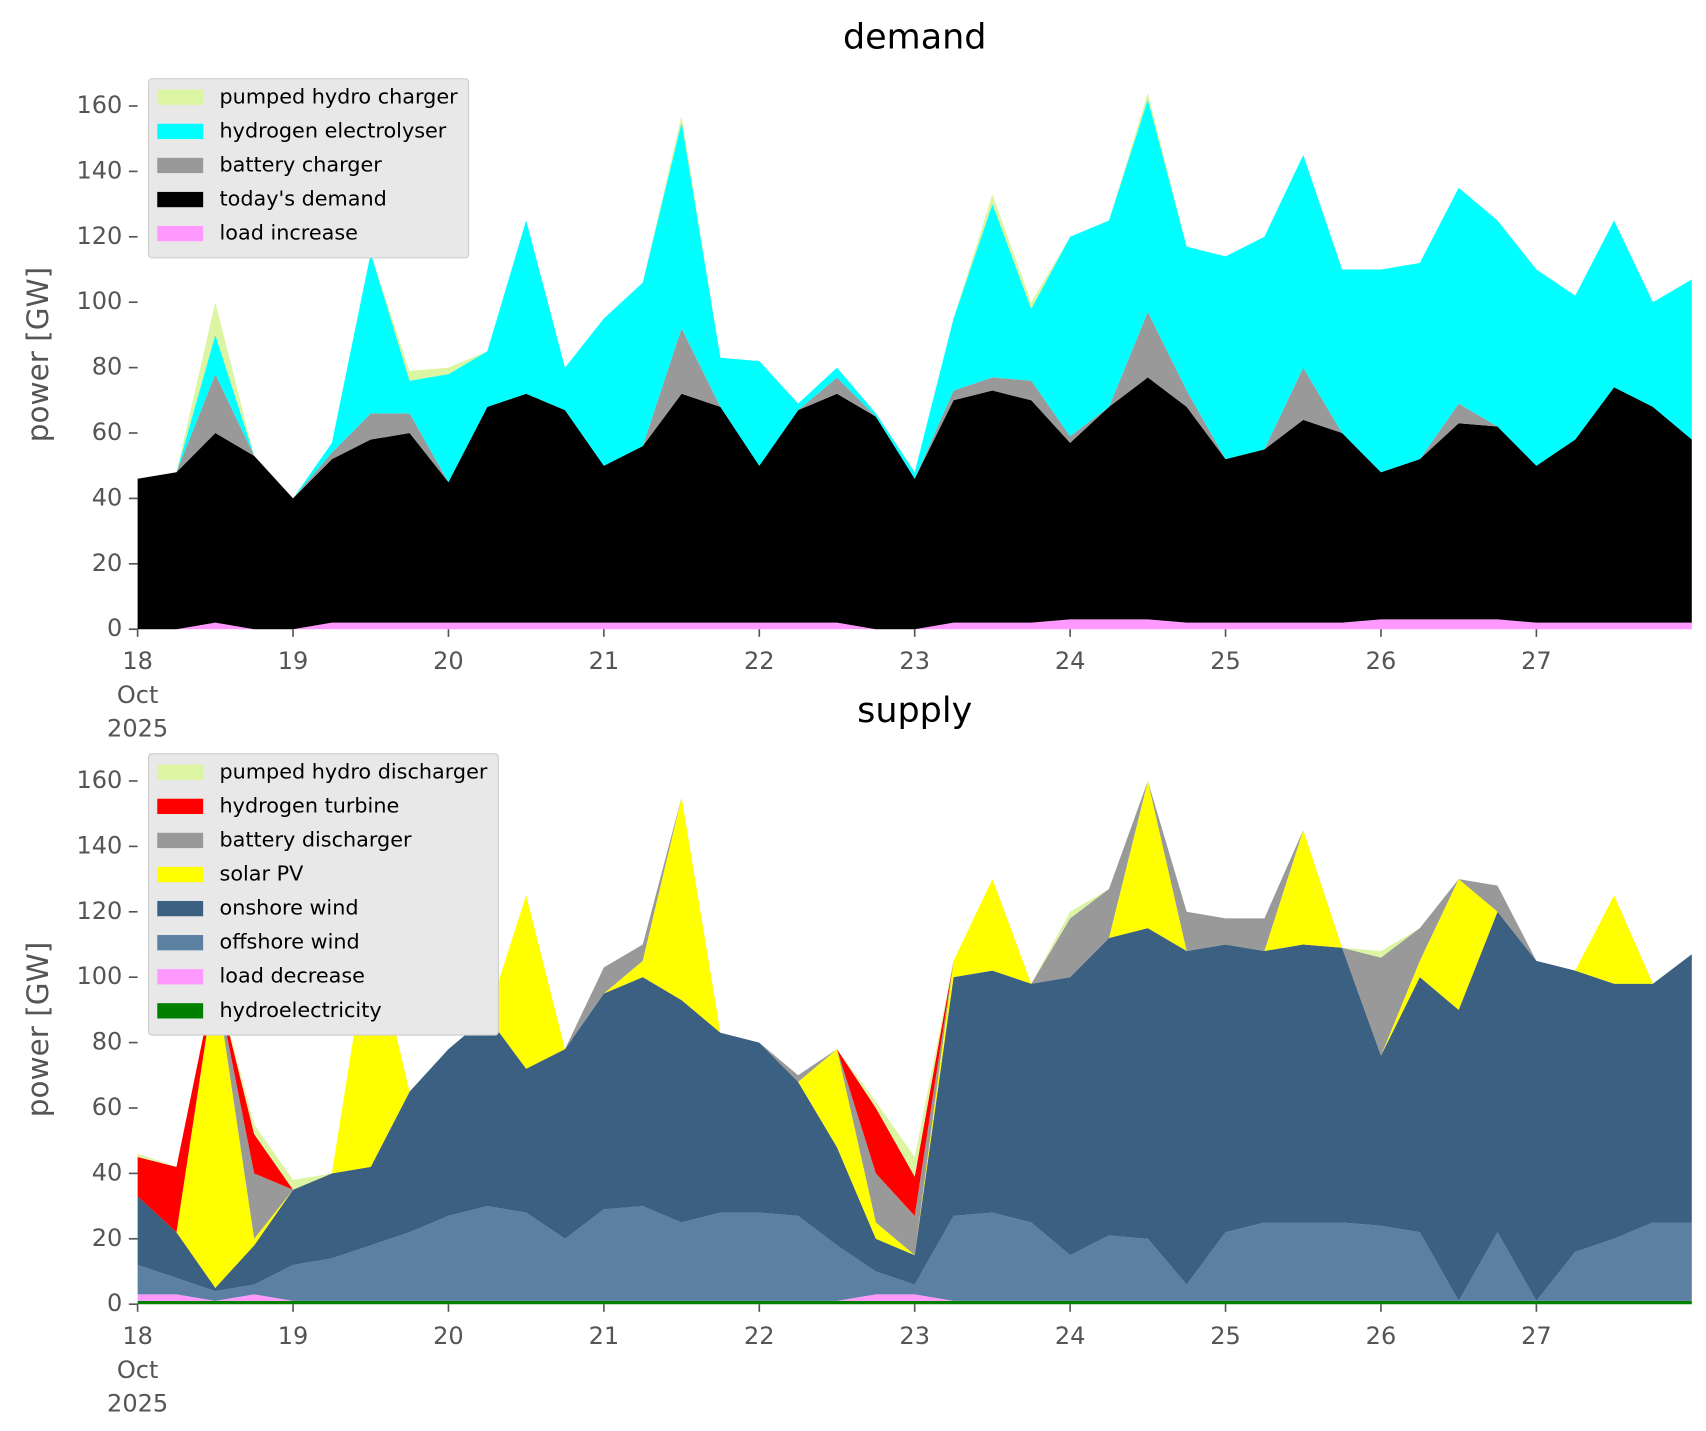  What do you see at coordinates (914, 37) in the screenshot?
I see `chart-title: demand` at bounding box center [914, 37].